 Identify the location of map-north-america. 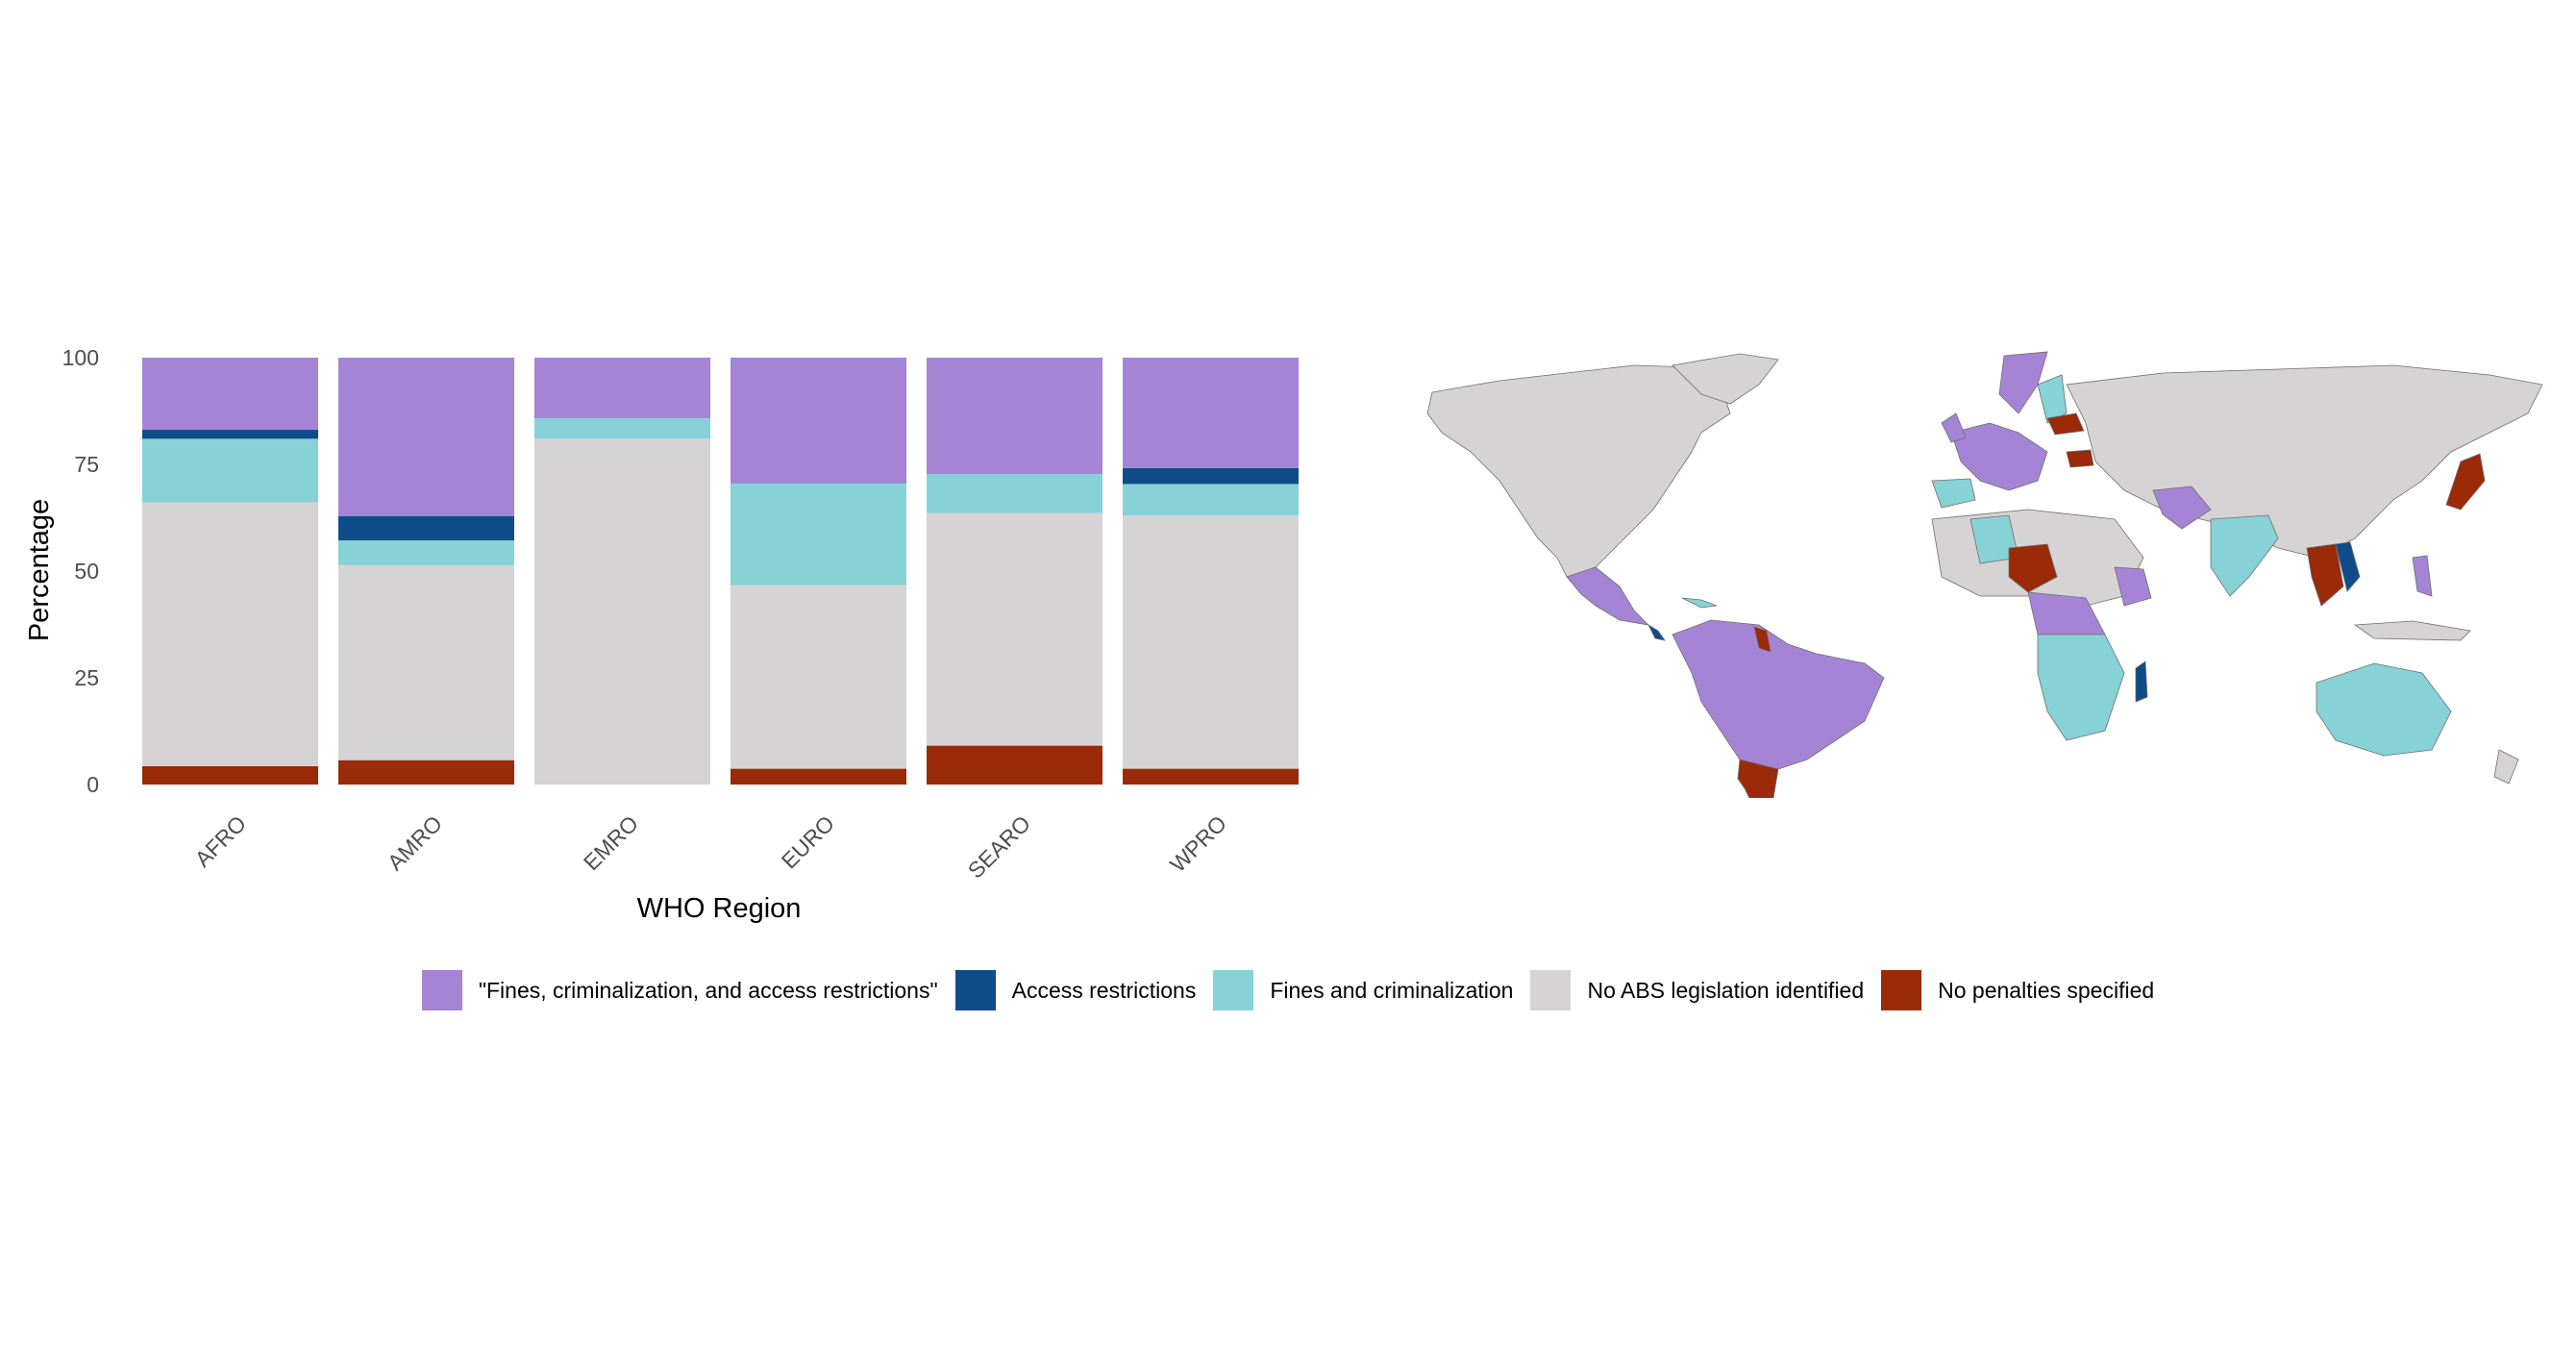
(1578, 471).